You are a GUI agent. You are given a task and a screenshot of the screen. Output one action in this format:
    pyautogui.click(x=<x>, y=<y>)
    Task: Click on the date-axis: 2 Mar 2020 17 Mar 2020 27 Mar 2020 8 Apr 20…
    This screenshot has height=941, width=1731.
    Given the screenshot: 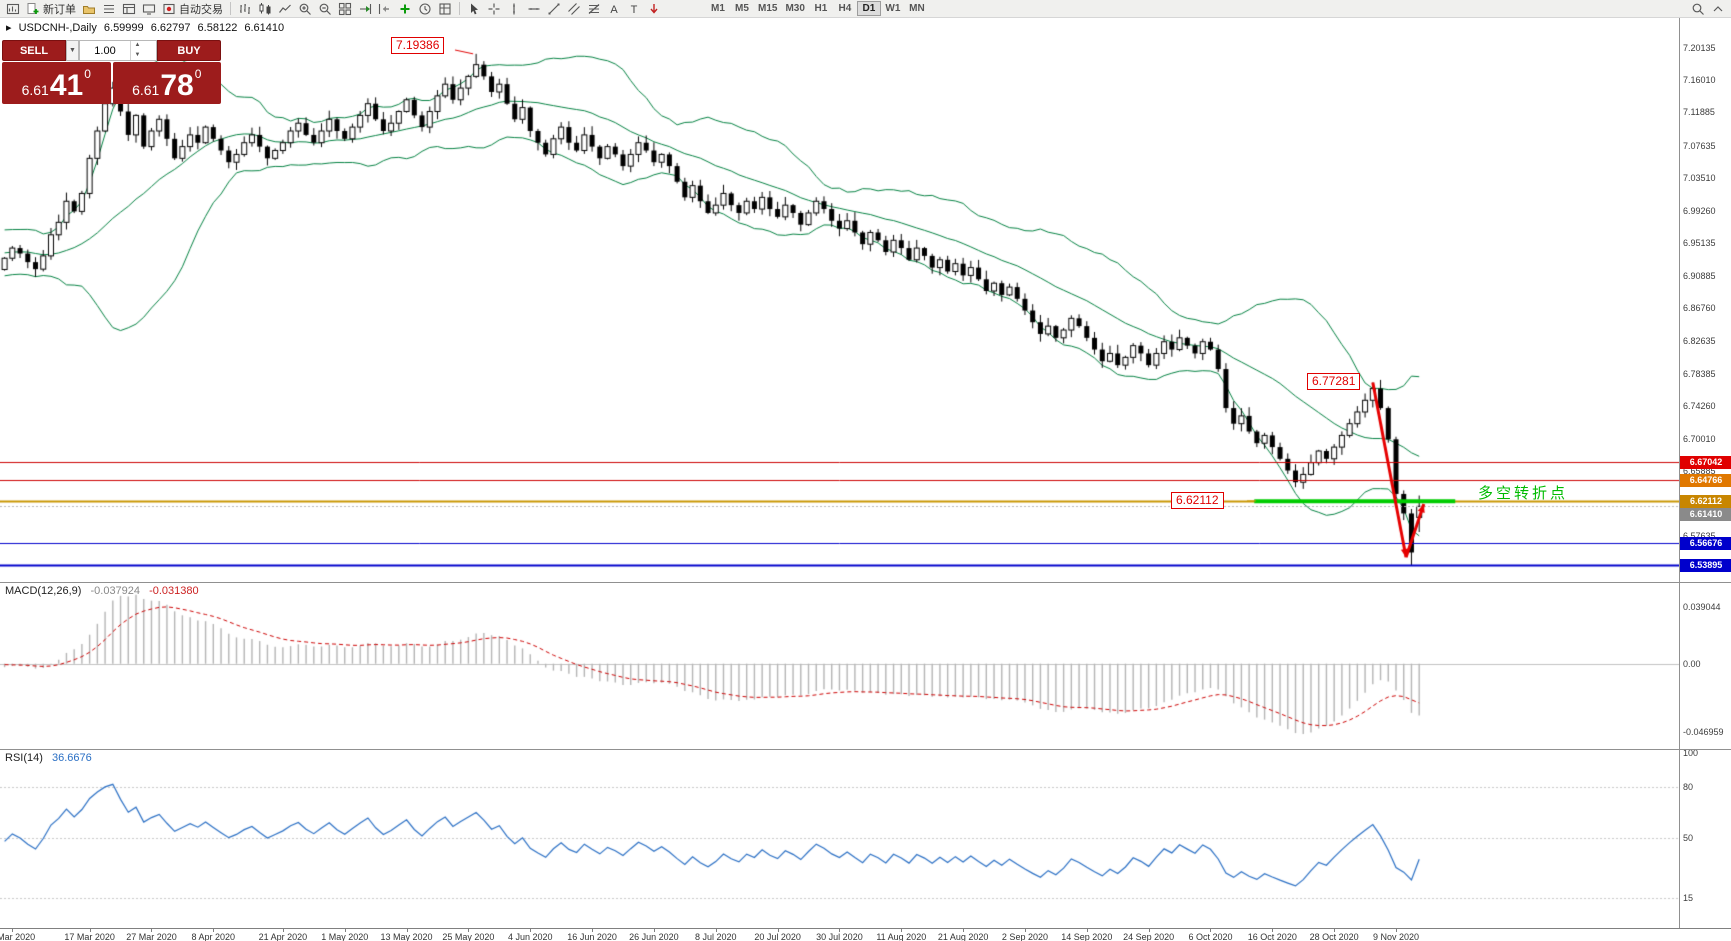 What is the action you would take?
    pyautogui.click(x=865, y=934)
    